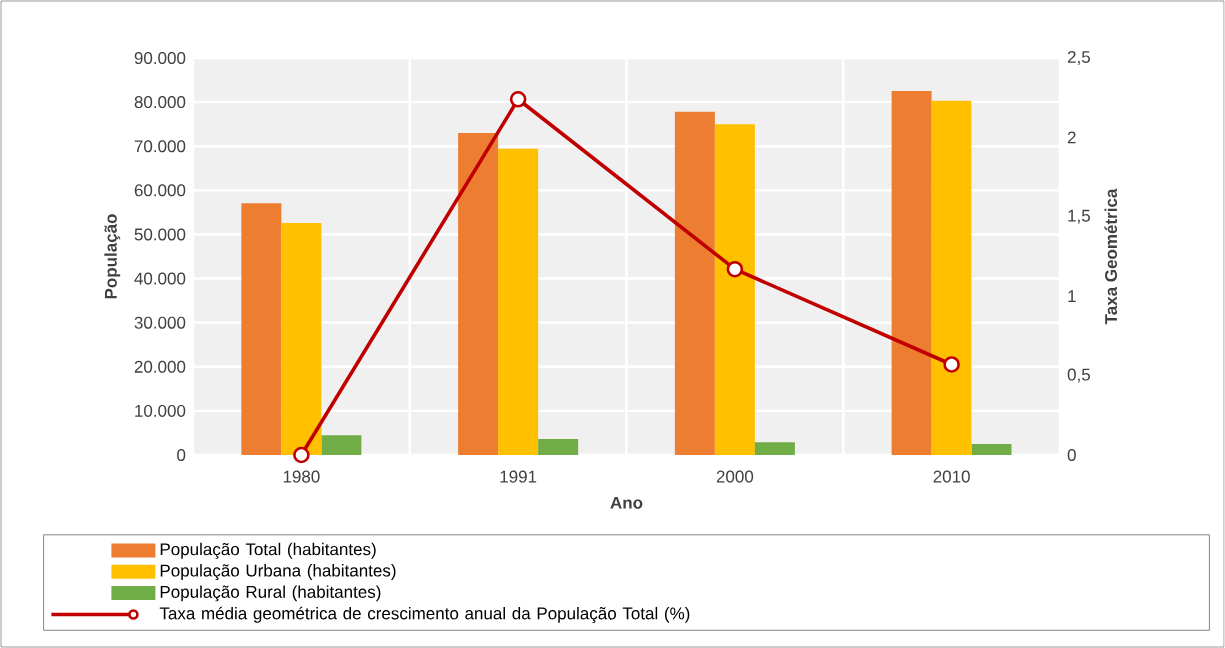 This screenshot has height=648, width=1225. I want to click on y-tick-label: 80.000, so click(160, 102).